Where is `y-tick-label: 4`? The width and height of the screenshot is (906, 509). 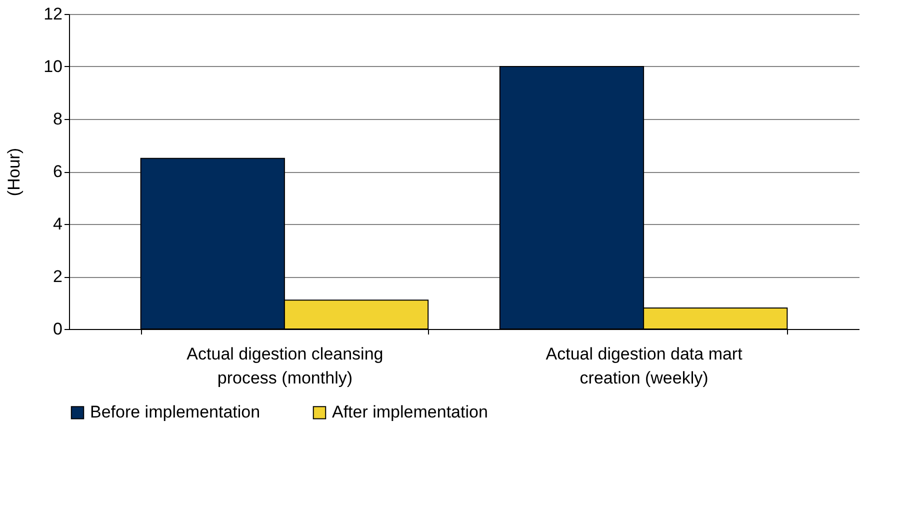 y-tick-label: 4 is located at coordinates (57, 224).